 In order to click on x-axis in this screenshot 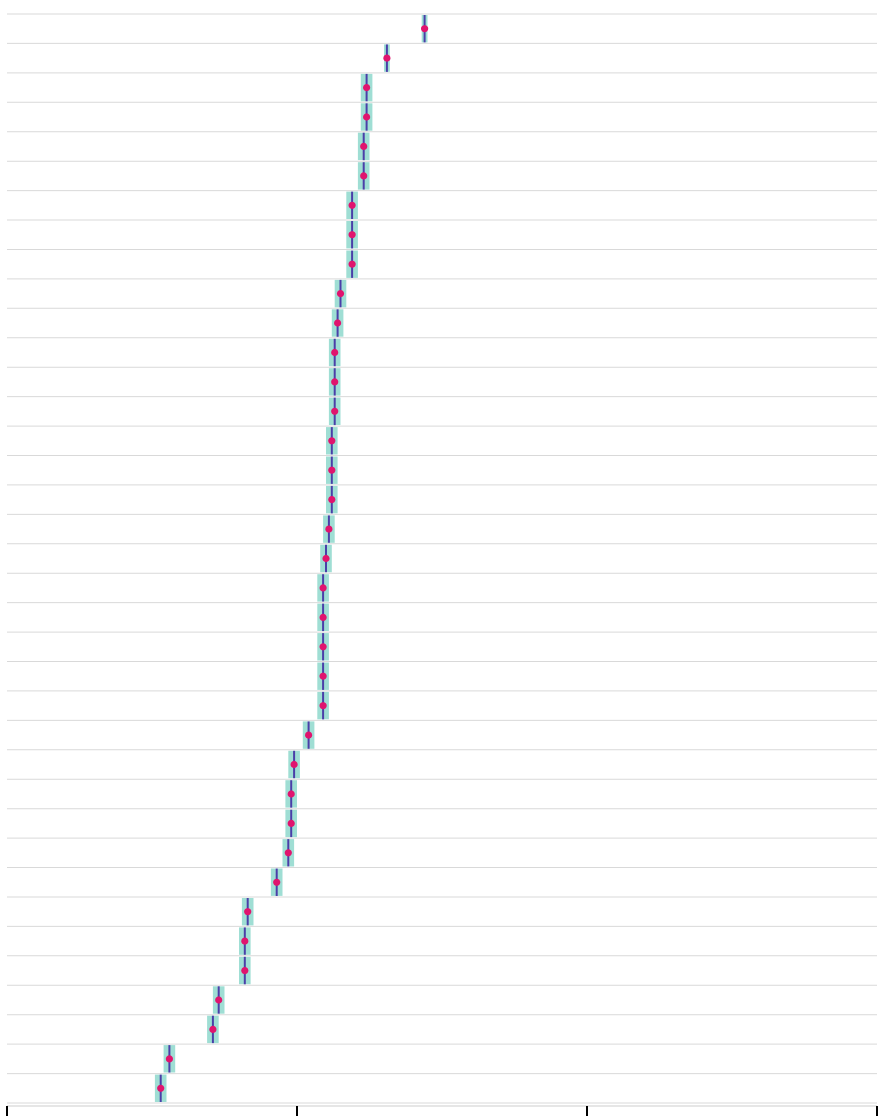, I will do `click(442, 1110)`.